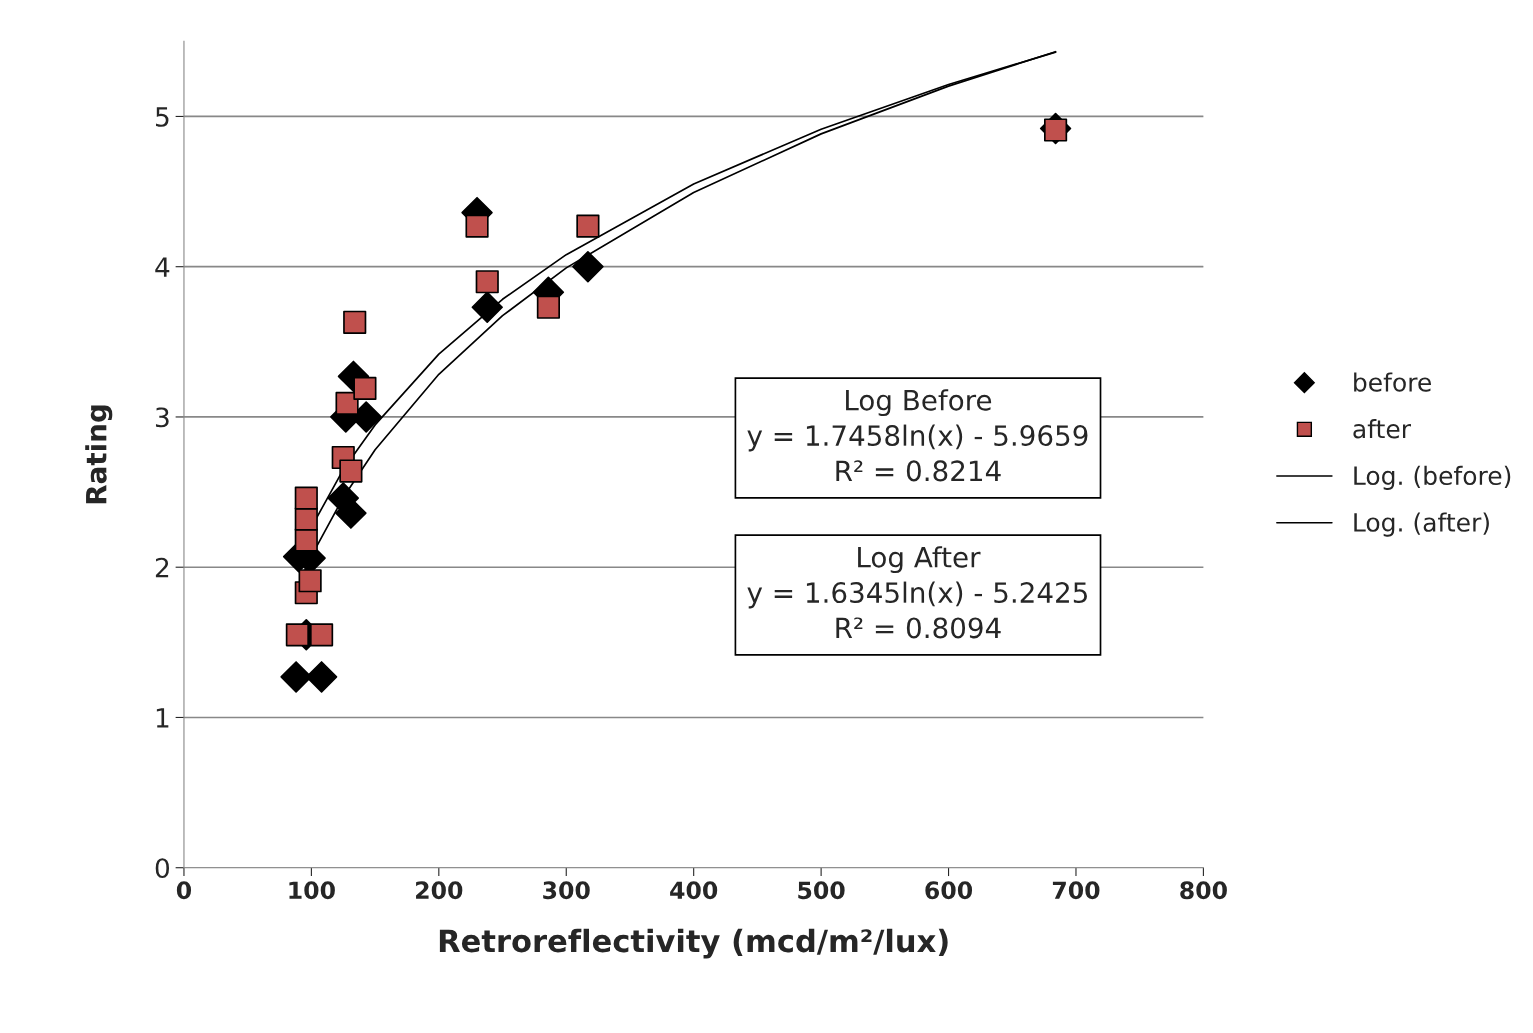  Describe the element at coordinates (917, 435) in the screenshot. I see `annotation: Log Before y = 1.7458ln(x) - 5.9659 R² = 0.8214` at that location.